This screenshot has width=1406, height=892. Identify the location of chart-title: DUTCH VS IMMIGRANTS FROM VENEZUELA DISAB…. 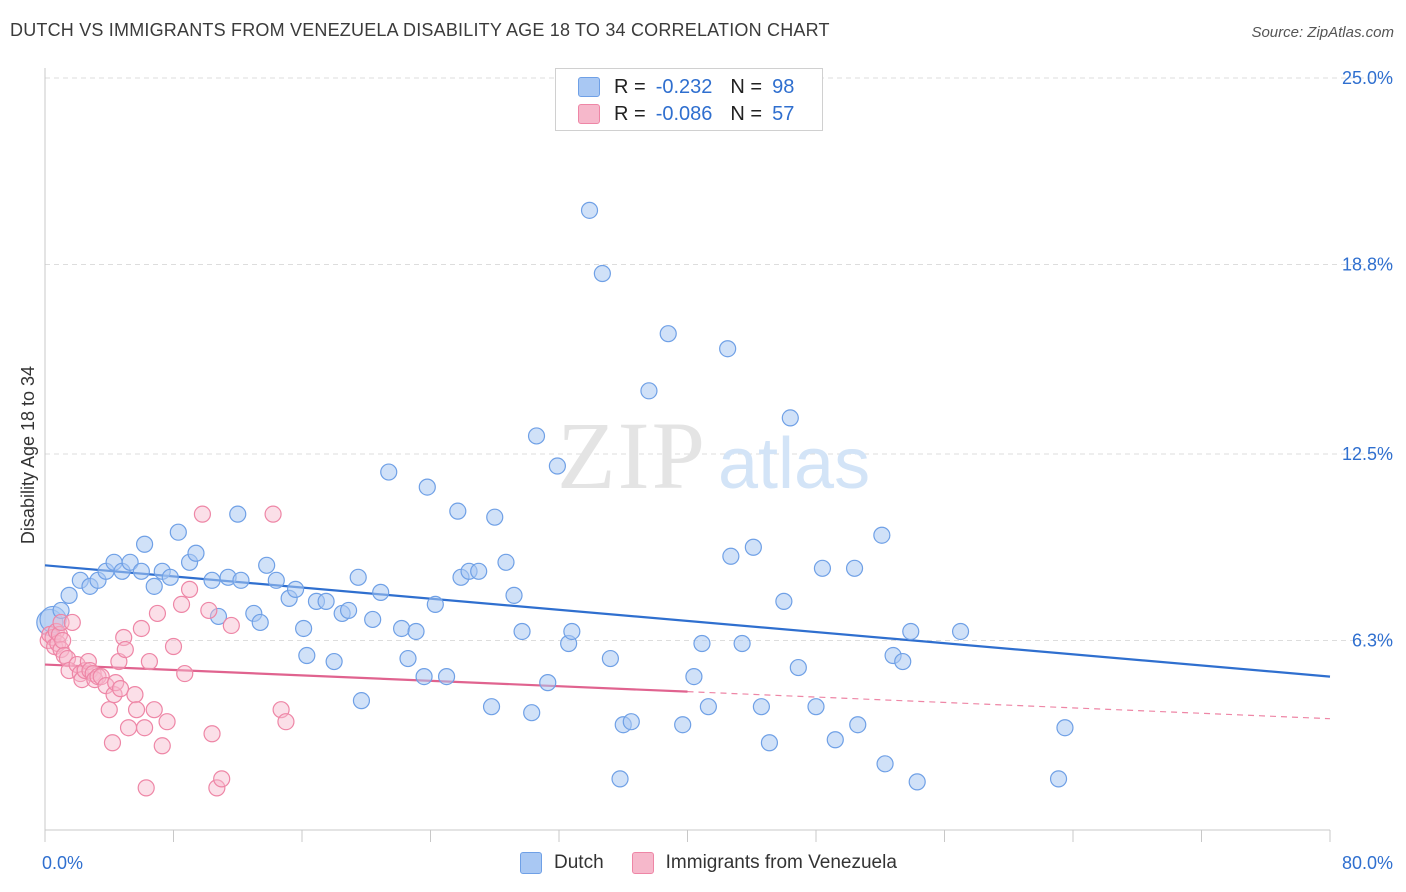
(420, 30).